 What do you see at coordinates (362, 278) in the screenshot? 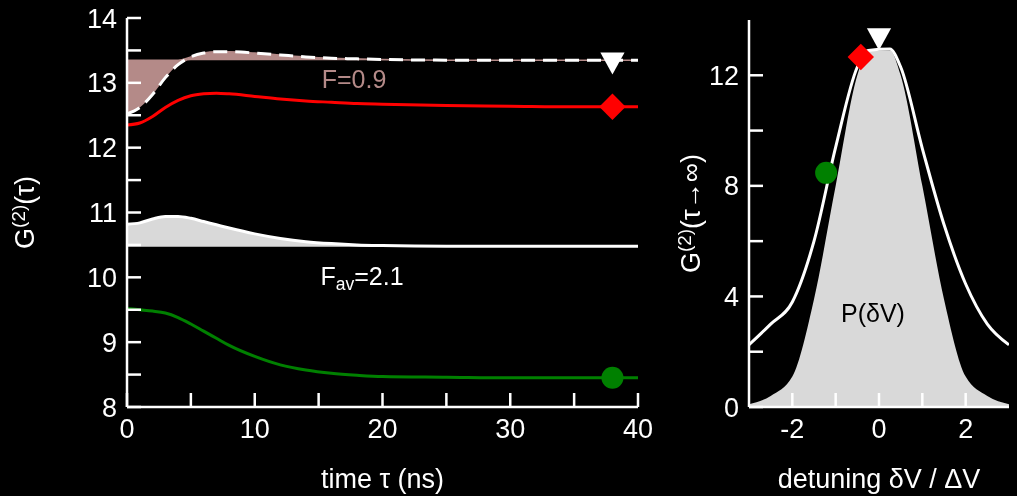
I see `annotation: F$_{av}$=2.1` at bounding box center [362, 278].